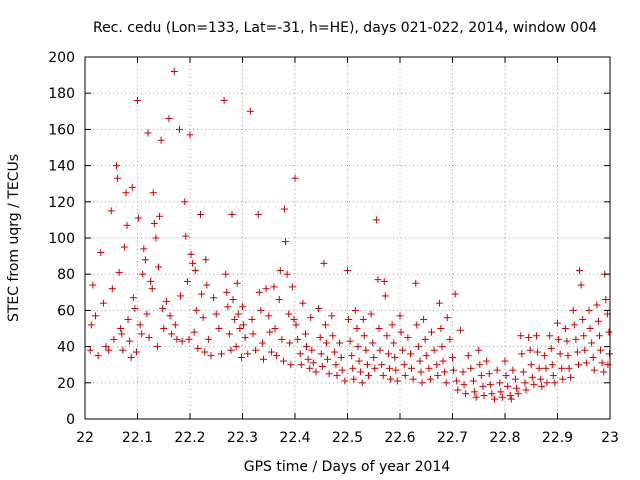  Describe the element at coordinates (189, 438) in the screenshot. I see `x-tick-label: 22.2` at that location.